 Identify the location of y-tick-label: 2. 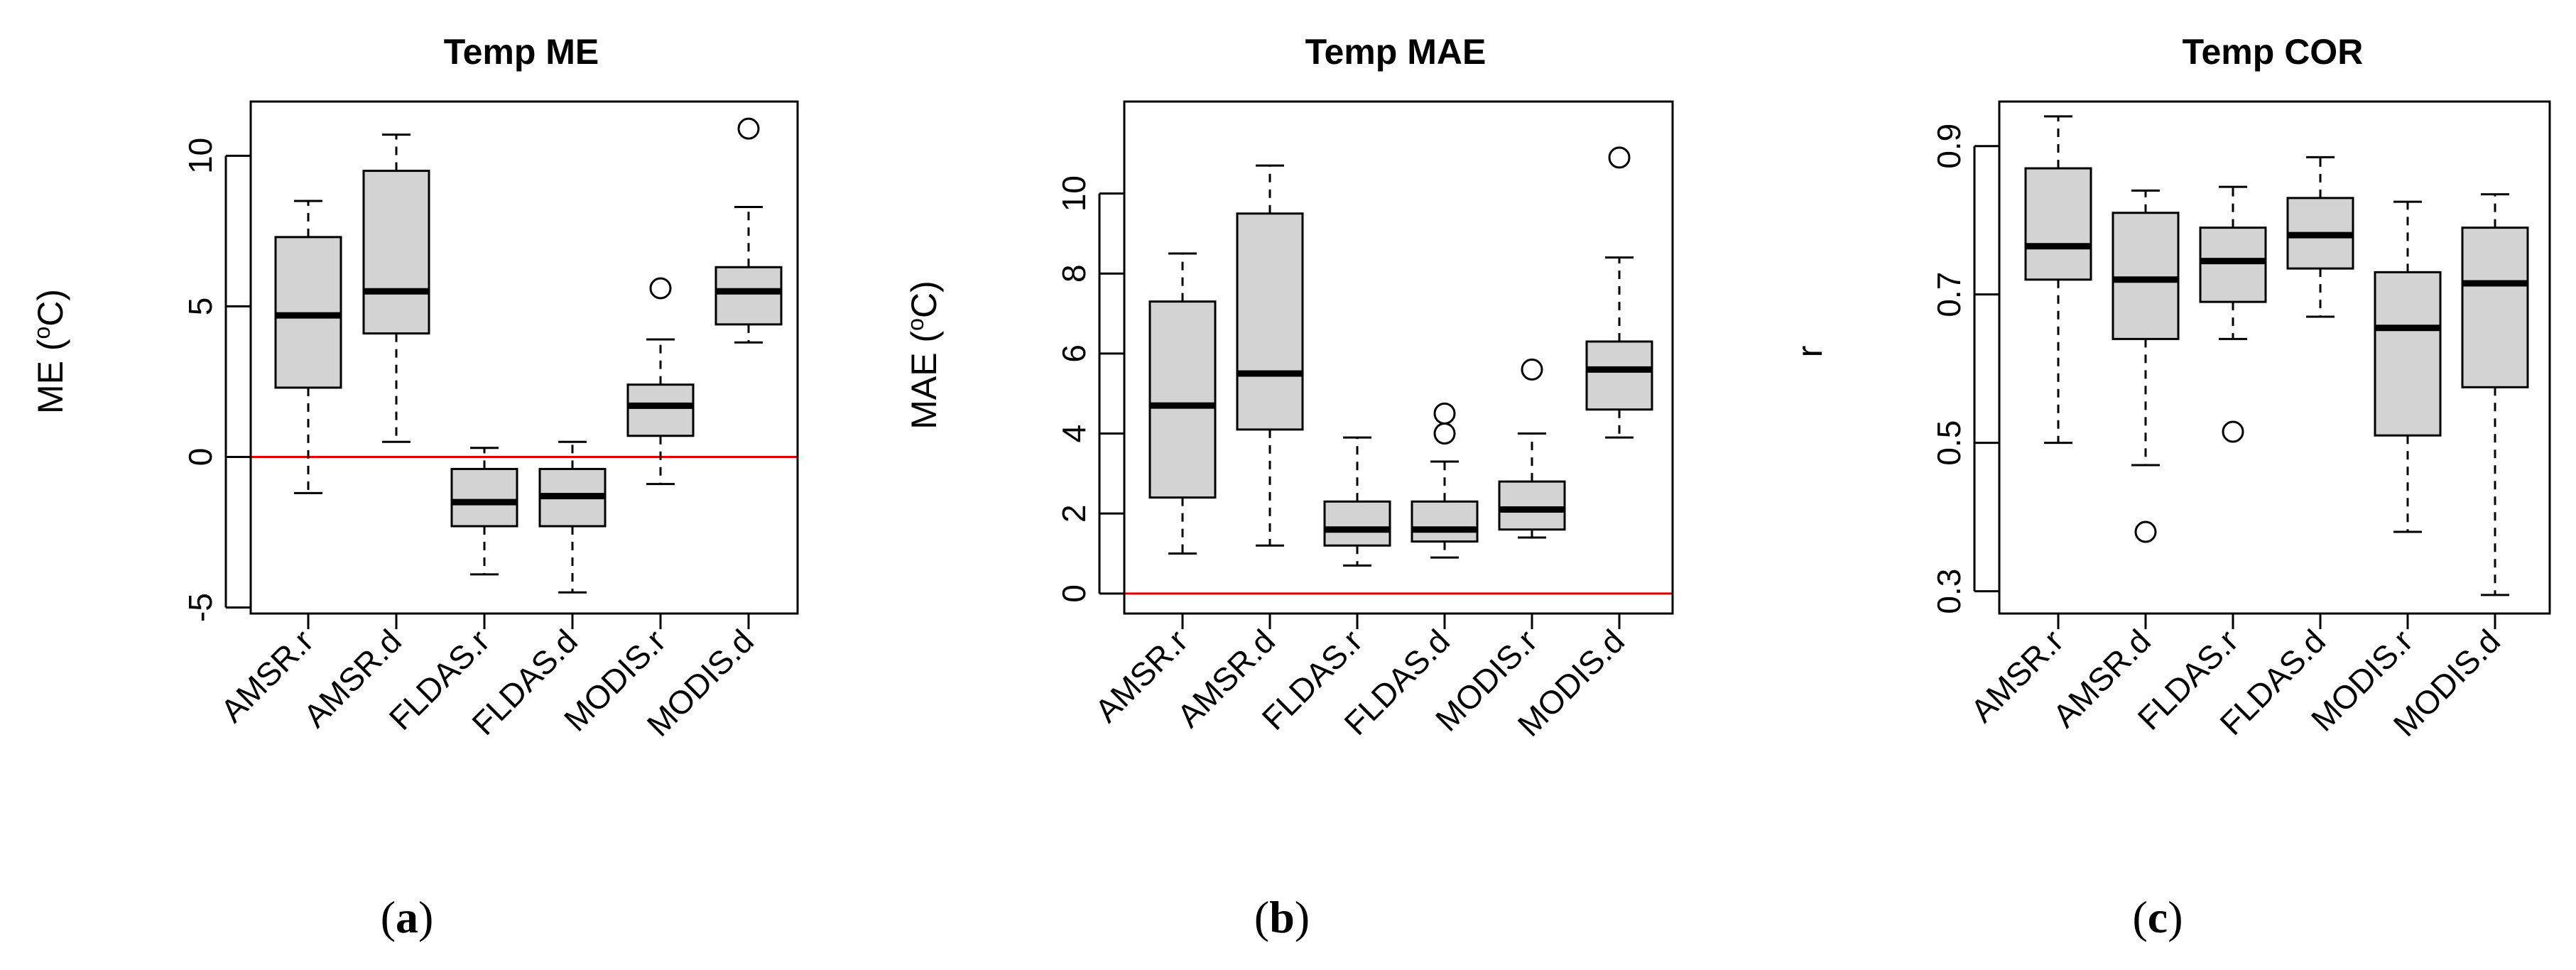
(1073, 513).